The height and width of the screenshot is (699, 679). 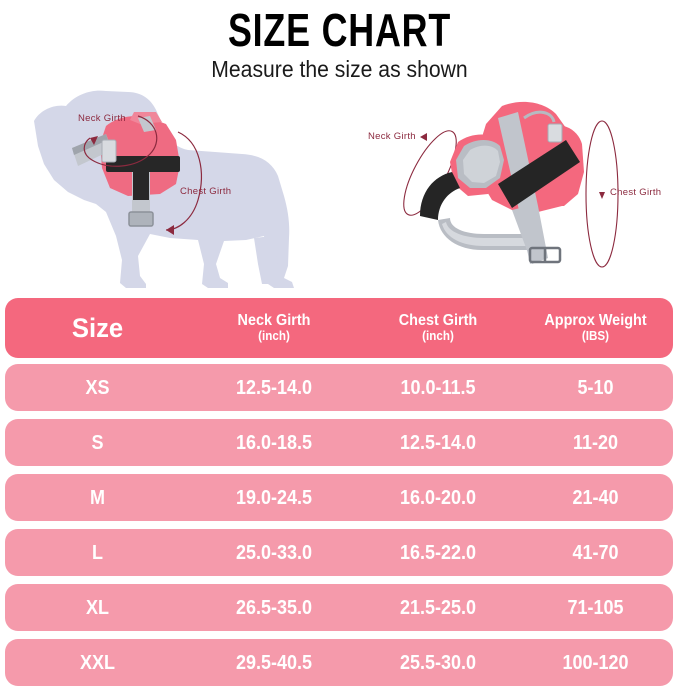 I want to click on cell-chest: 10.0-11.5, so click(x=438, y=387).